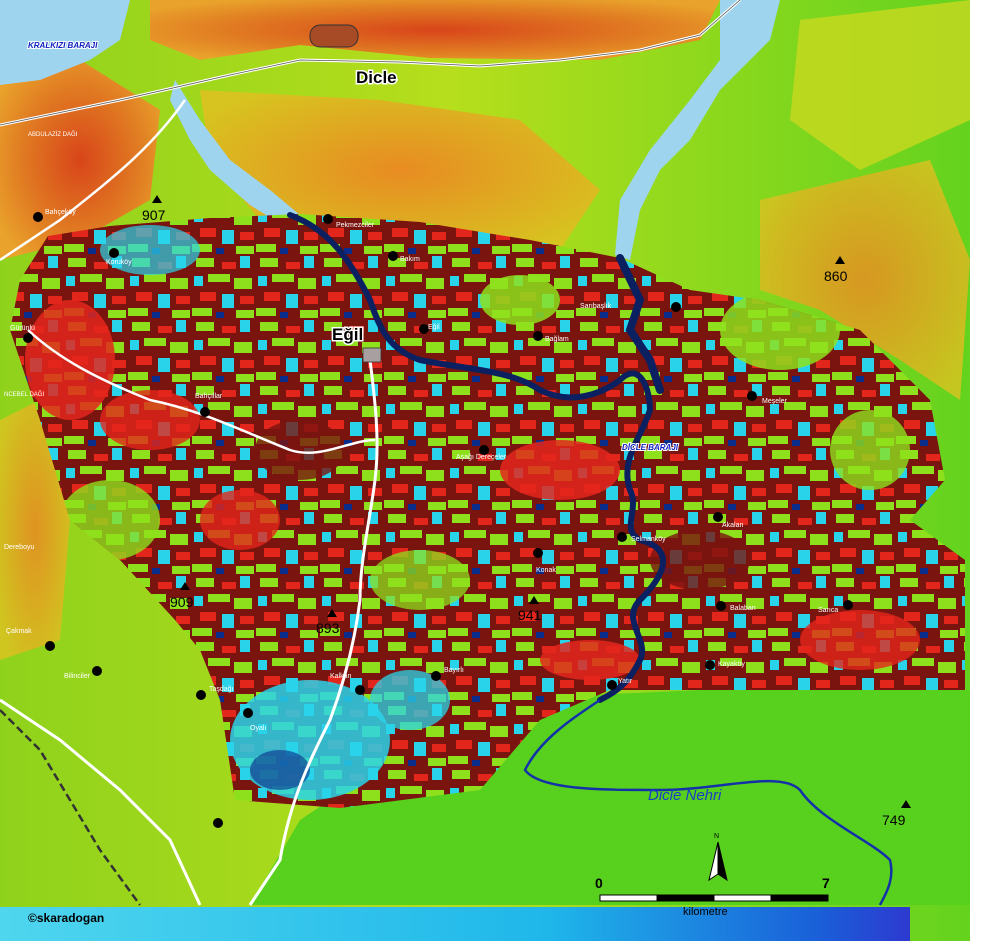 Image resolution: width=1000 pixels, height=941 pixels. What do you see at coordinates (22, 334) in the screenshot?
I see `village-gurunlu: Gürünlü` at bounding box center [22, 334].